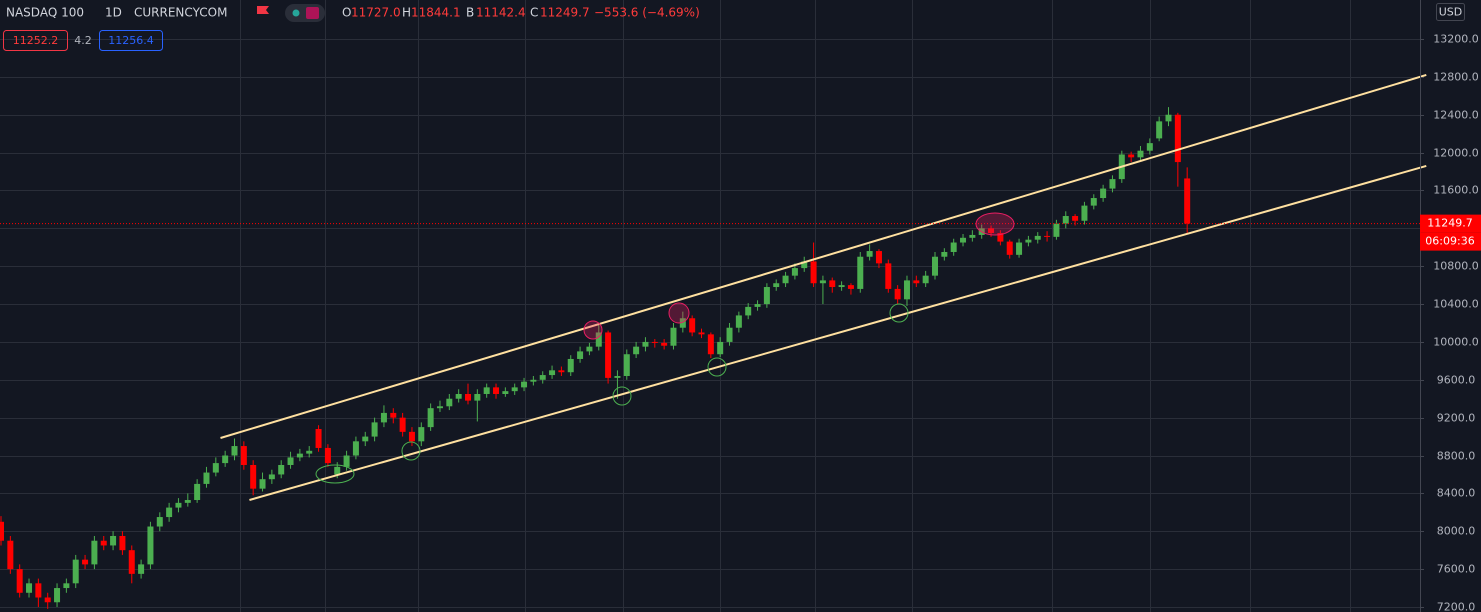  What do you see at coordinates (647, 13) in the screenshot?
I see `change-value: −553.6 (−4.69%)` at bounding box center [647, 13].